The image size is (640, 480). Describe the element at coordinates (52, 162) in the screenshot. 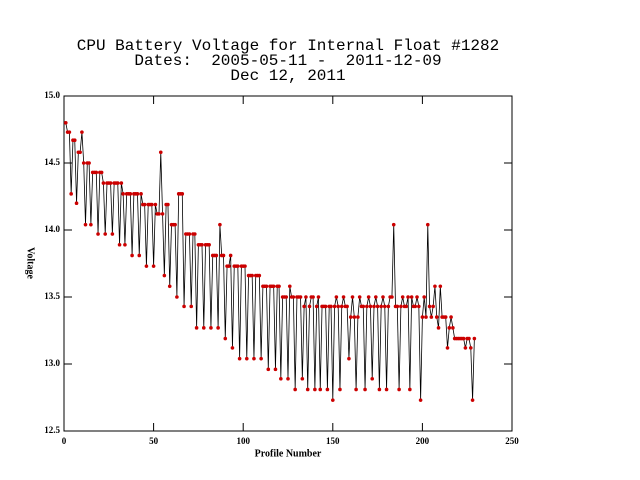

I see `y-tick-label: 14.5` at that location.